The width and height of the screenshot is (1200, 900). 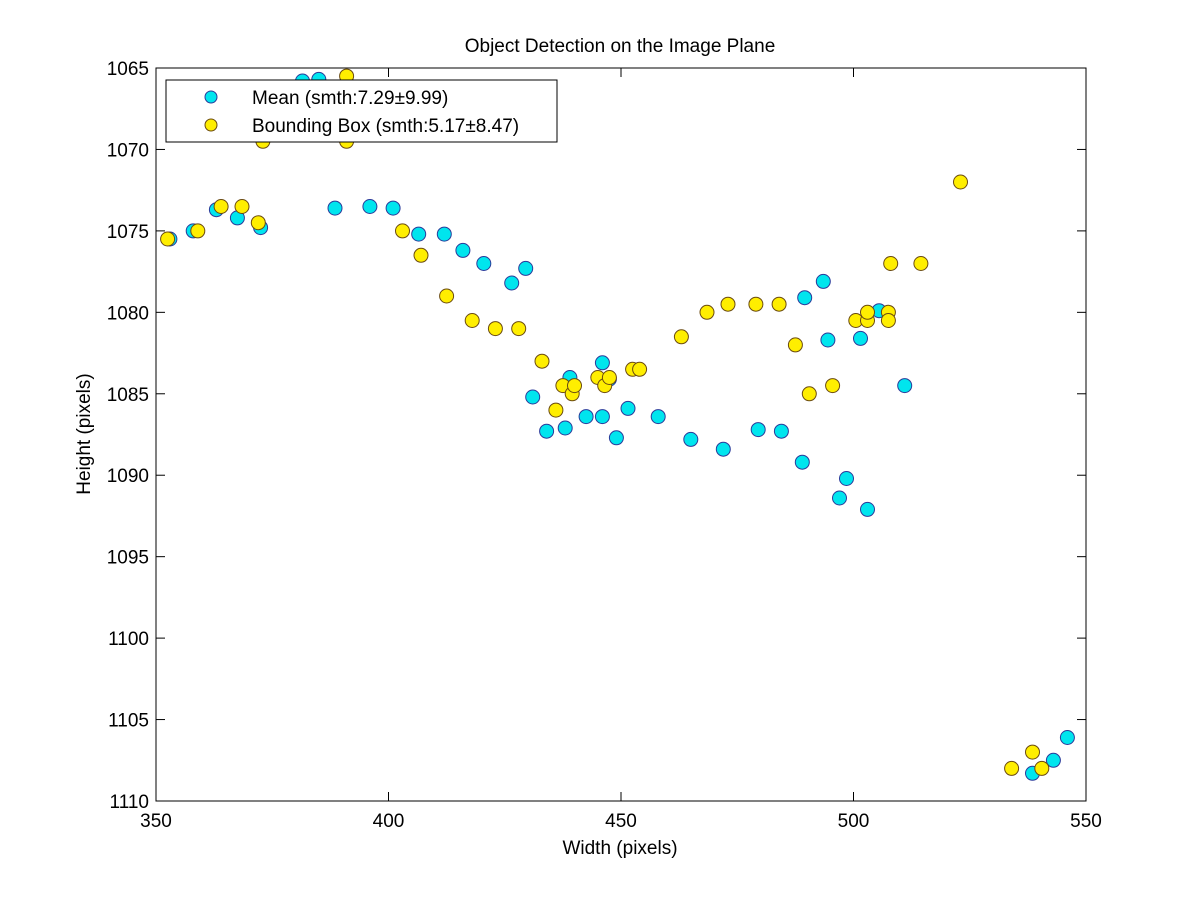 I want to click on y-tick-label-6: 1095, so click(x=128, y=558).